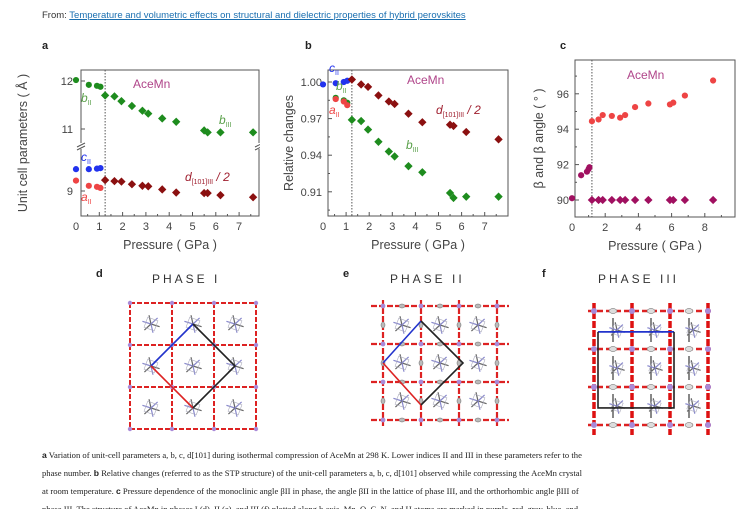 Image resolution: width=750 pixels, height=510 pixels. I want to click on data-point-a_II, so click(100, 187).